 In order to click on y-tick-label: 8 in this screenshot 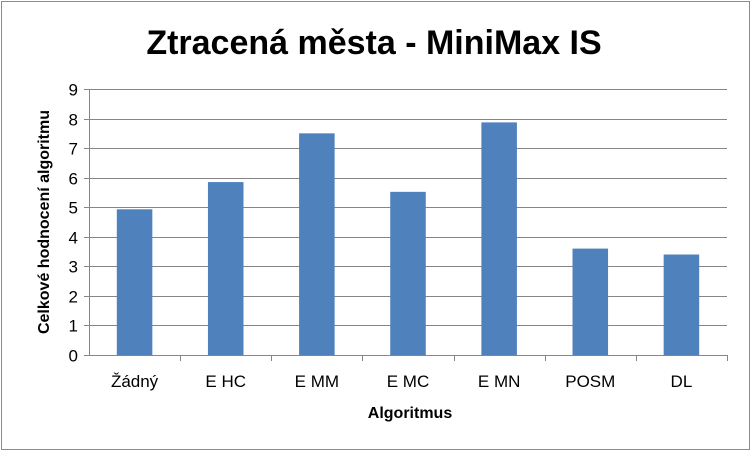, I will do `click(73, 120)`.